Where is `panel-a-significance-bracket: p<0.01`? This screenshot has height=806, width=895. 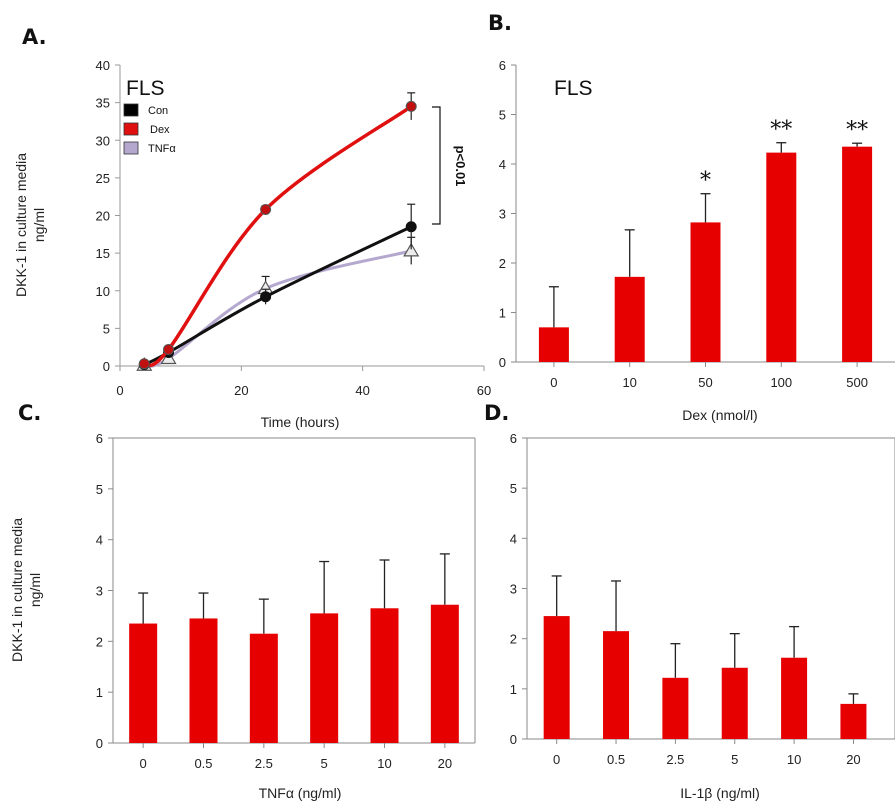
panel-a-significance-bracket: p<0.01 is located at coordinates (450, 165).